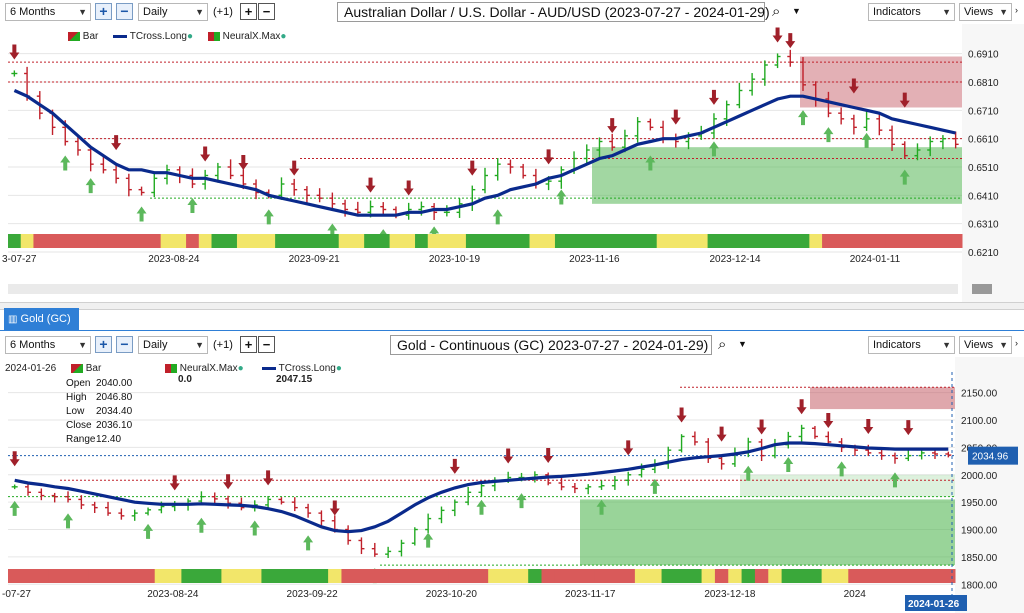 The height and width of the screenshot is (613, 1024). Describe the element at coordinates (936, 603) in the screenshot. I see `last-date-tag` at that location.